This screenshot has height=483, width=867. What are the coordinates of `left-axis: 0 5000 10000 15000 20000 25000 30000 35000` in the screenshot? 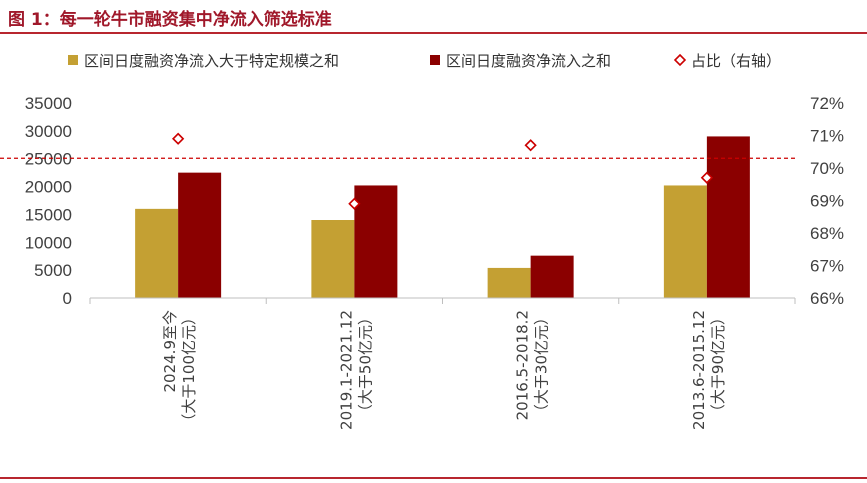 It's located at (48, 201).